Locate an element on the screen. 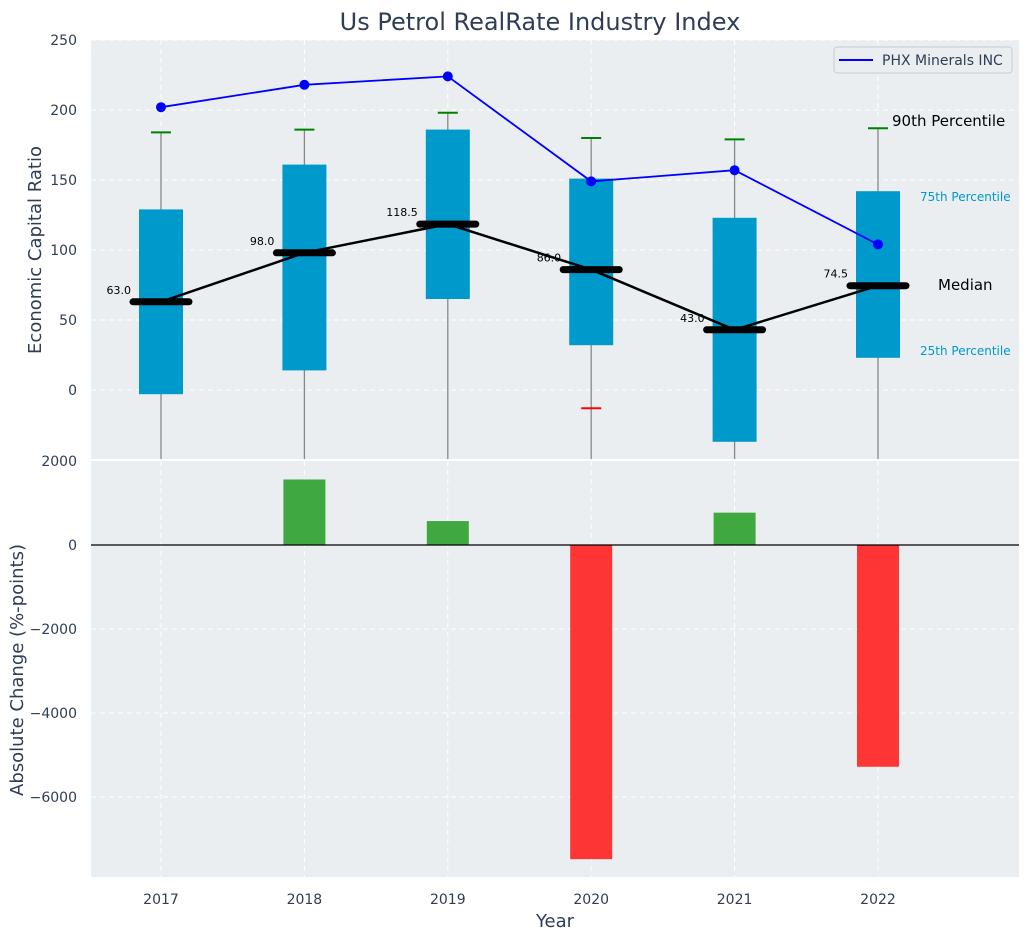 This screenshot has width=1029, height=940. bottom-y-tick-label: −6000 is located at coordinates (53, 798).